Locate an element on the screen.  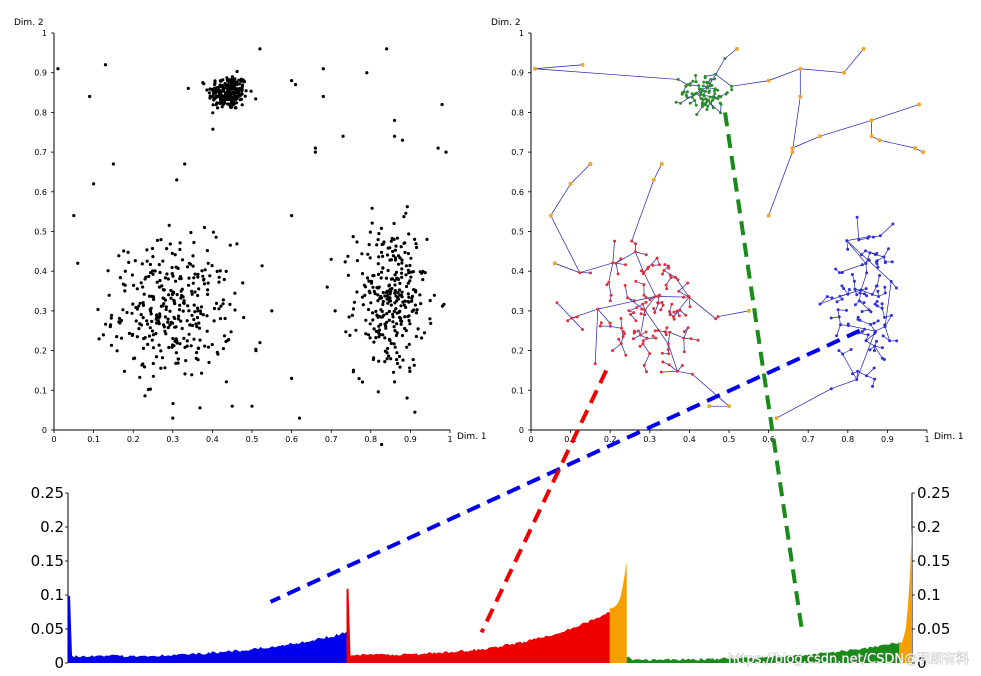
x-tick-label: 0.8 is located at coordinates (370, 439).